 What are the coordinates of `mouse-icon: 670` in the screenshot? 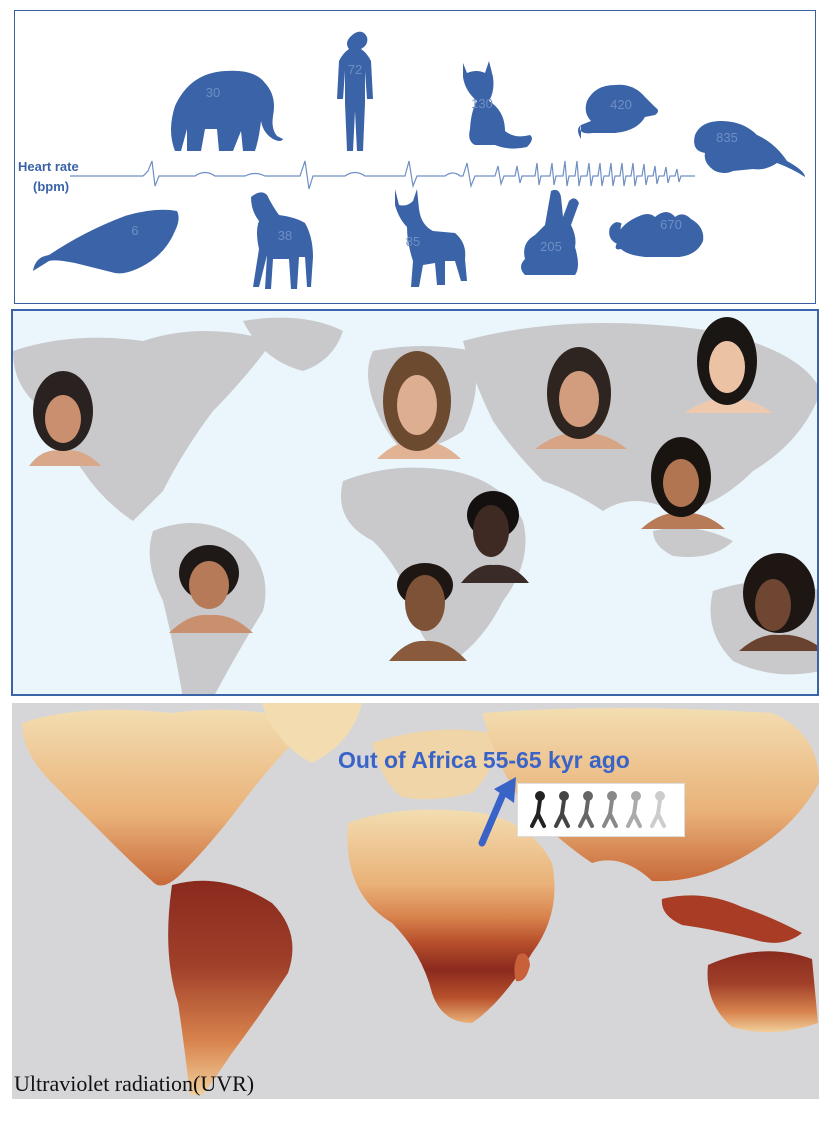 It's located at (656, 234).